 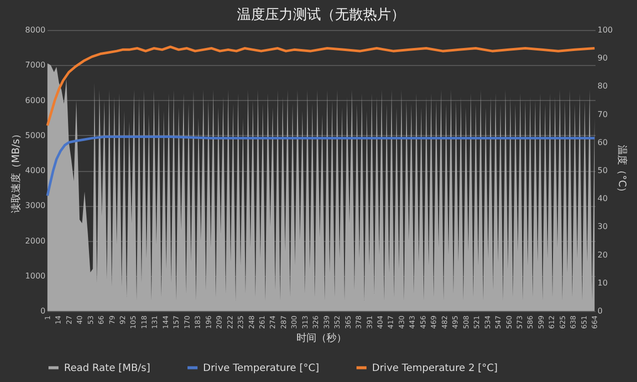 What do you see at coordinates (35, 30) in the screenshot?
I see `y-tick-label: 8000` at bounding box center [35, 30].